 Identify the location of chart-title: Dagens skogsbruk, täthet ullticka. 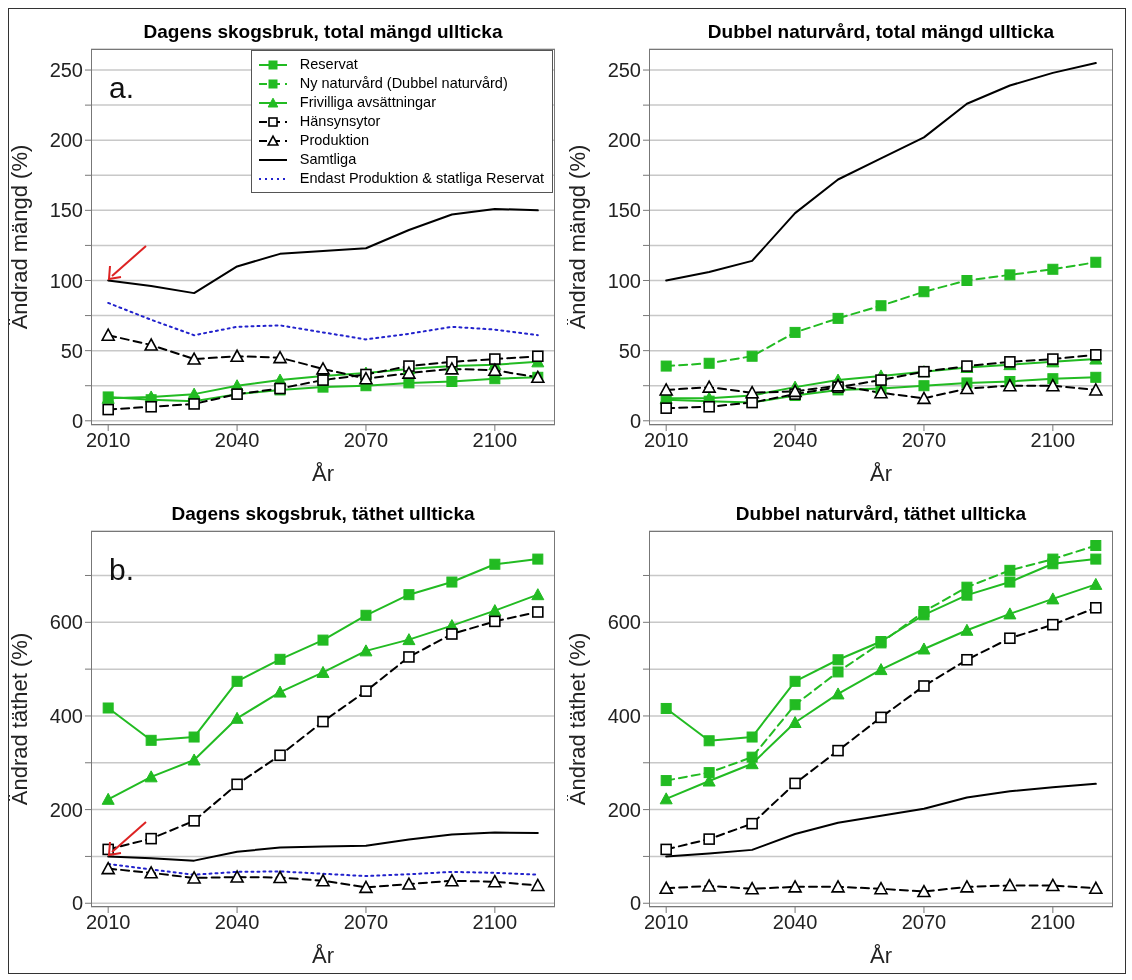
(323, 514).